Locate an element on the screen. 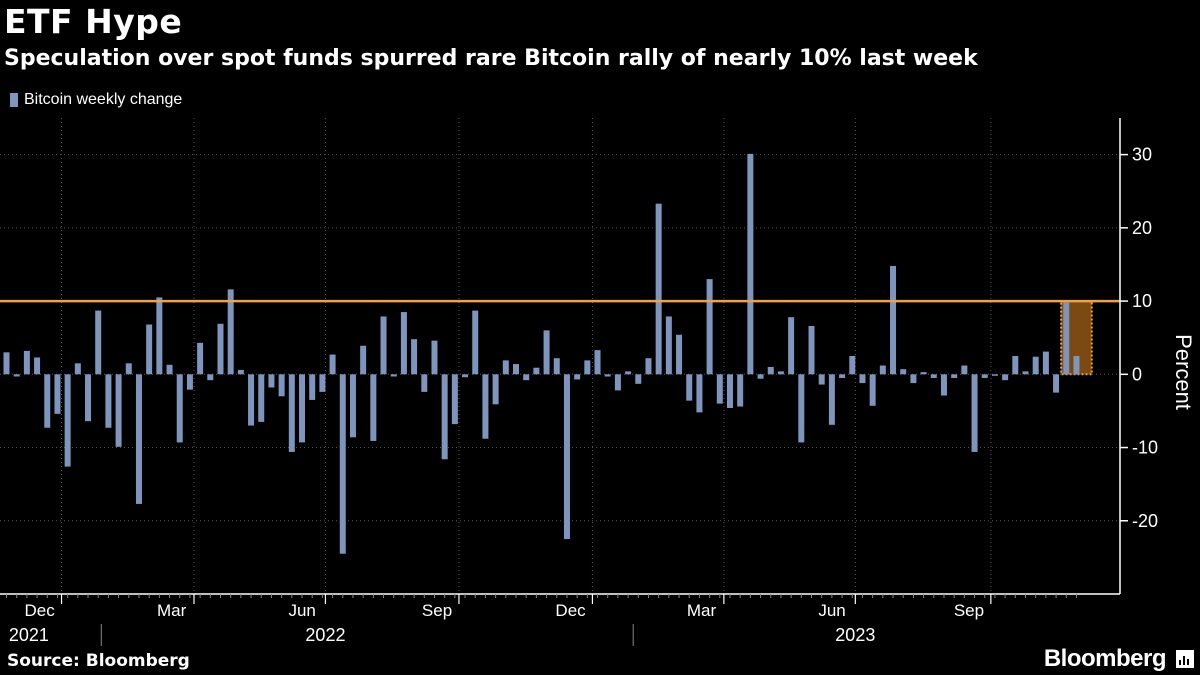  y-tick-label: -20 is located at coordinates (1145, 521).